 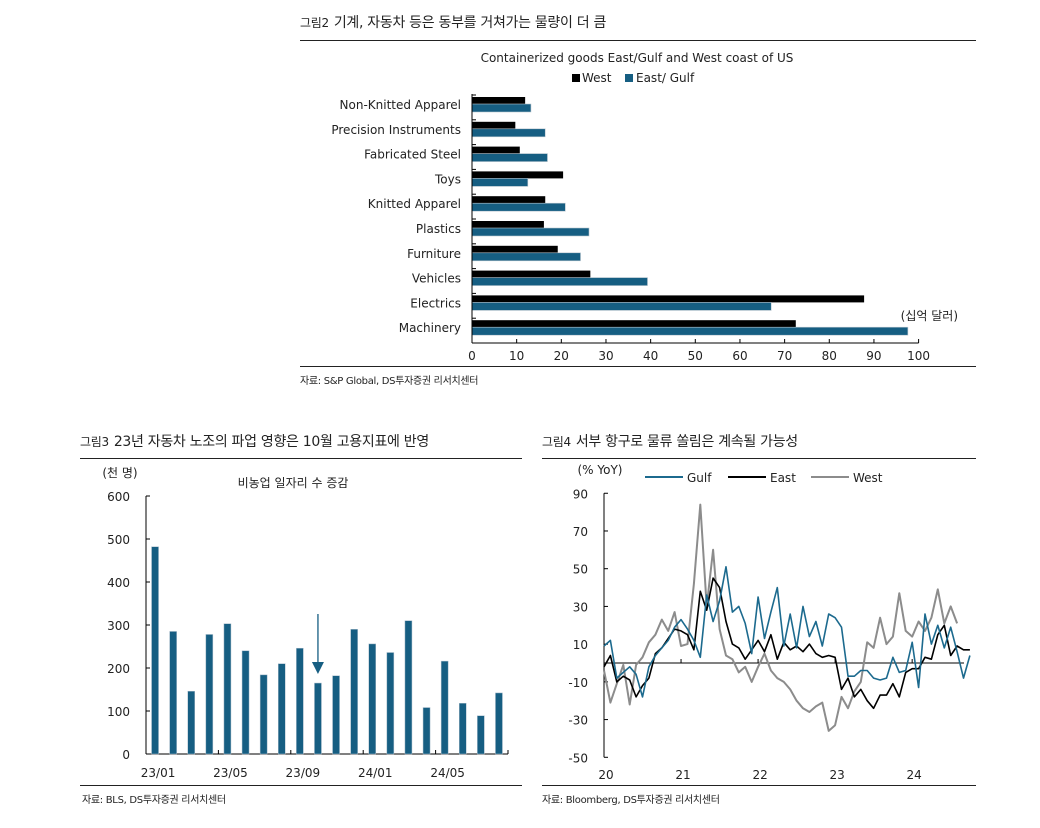 I want to click on fig4-title-text: 서부 항구로 물류 쏠림은 계속될 가능성, so click(x=686, y=442).